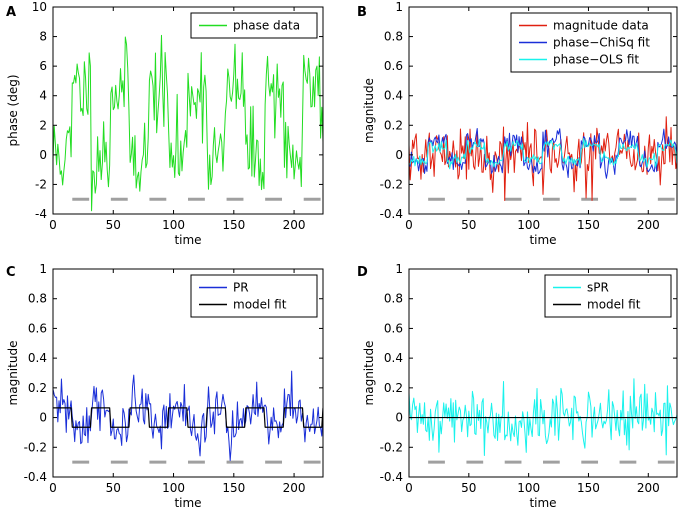  Describe the element at coordinates (43, 37) in the screenshot. I see `y-tick-label: 8` at that location.